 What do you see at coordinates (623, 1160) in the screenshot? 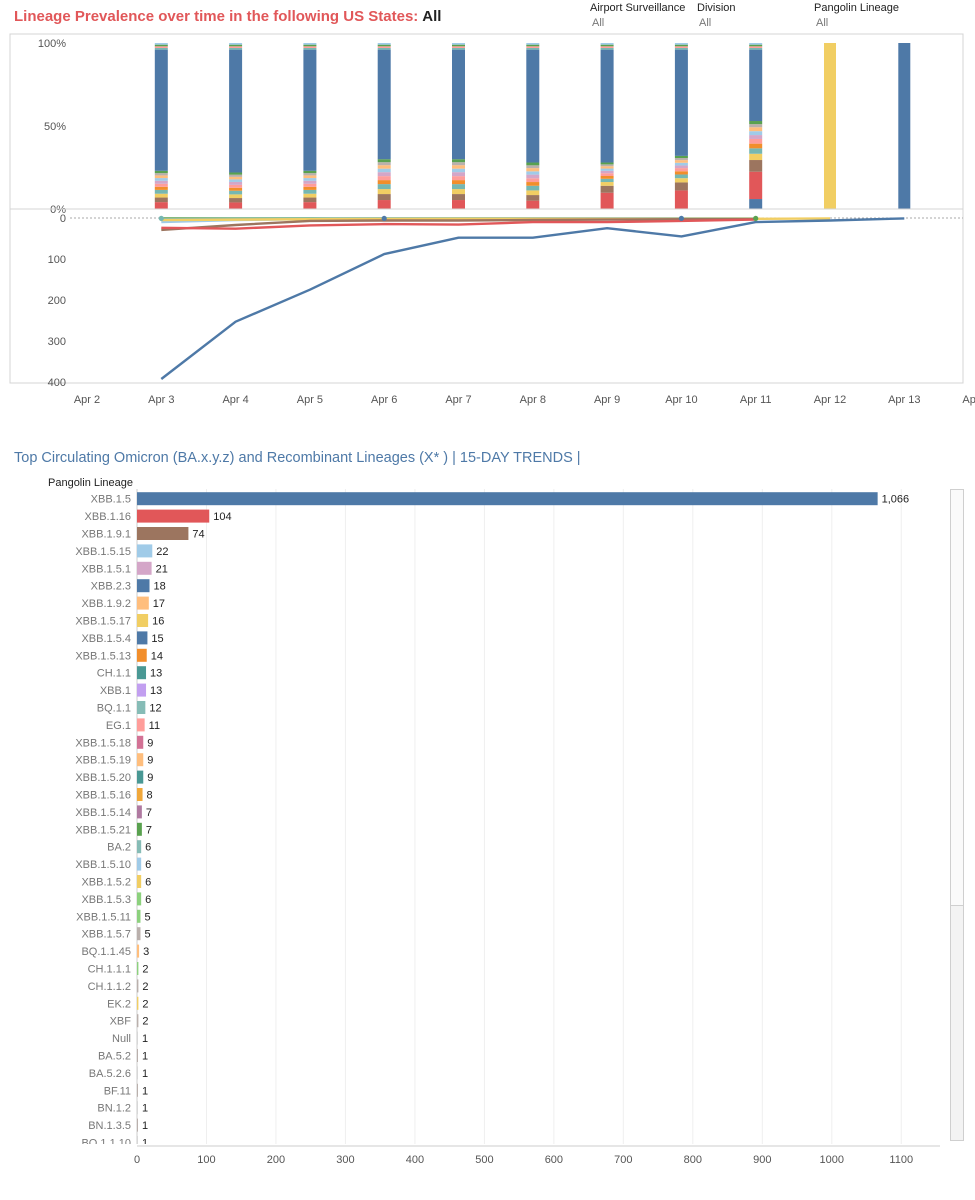
I see `count-tick-label: 700` at bounding box center [623, 1160].